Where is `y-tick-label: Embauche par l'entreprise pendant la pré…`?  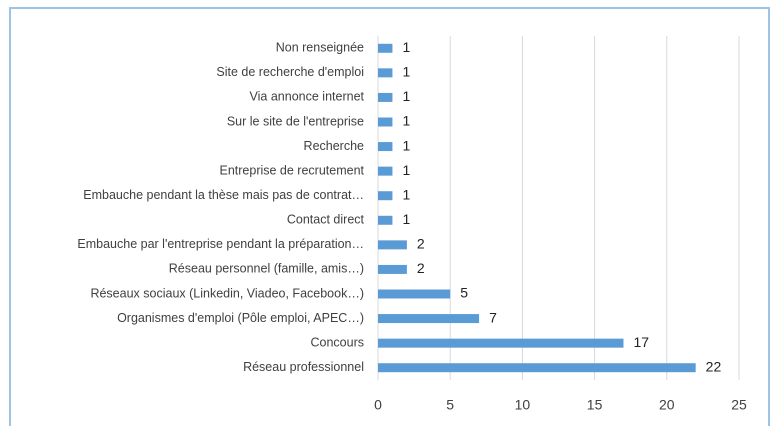
y-tick-label: Embauche par l'entreprise pendant la pré… is located at coordinates (220, 244).